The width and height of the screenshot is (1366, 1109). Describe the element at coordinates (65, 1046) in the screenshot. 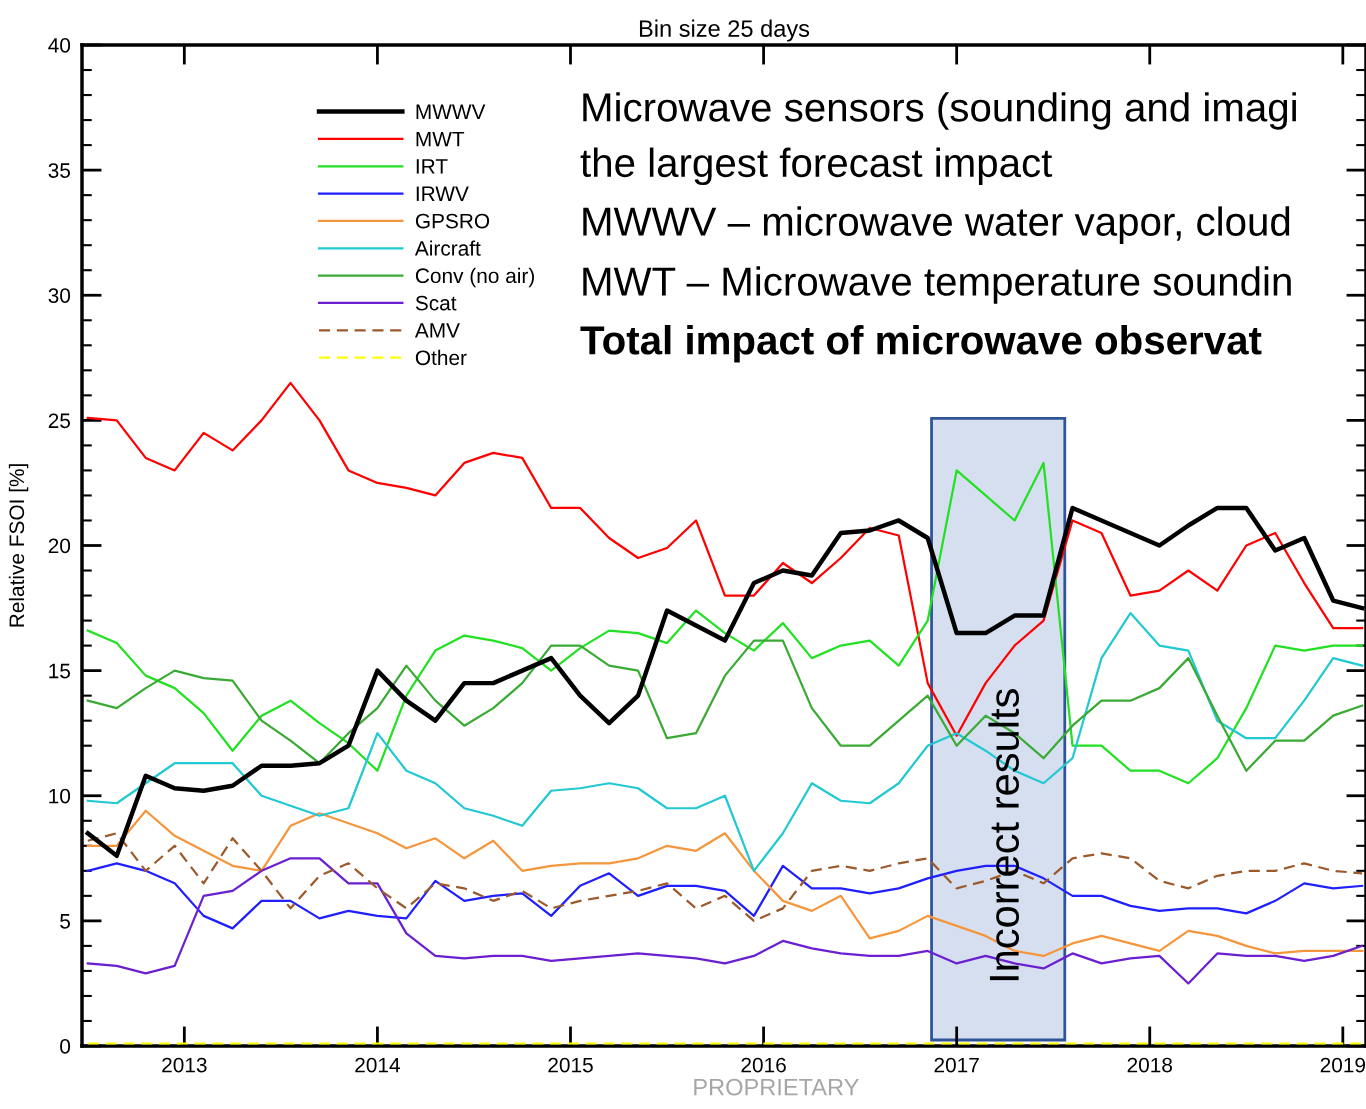

I see `y-tick-label: 0` at that location.